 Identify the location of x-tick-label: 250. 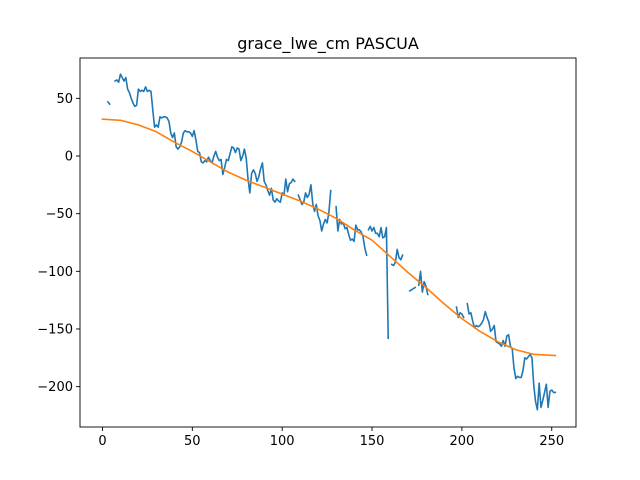
(551, 441).